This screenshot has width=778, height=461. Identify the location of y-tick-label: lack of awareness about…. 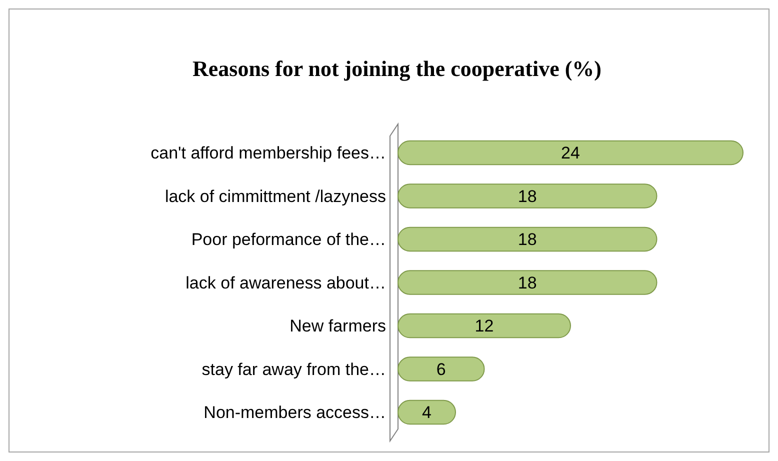
(286, 282).